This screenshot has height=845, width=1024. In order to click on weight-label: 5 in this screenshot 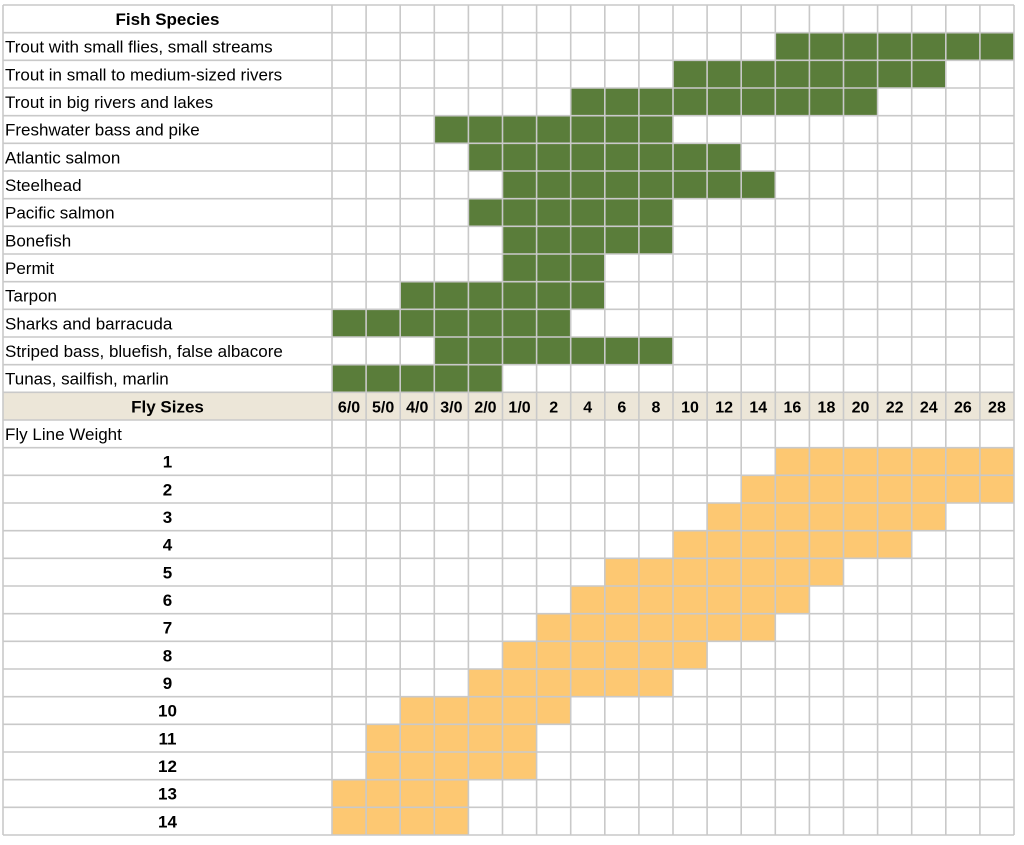, I will do `click(167, 572)`.